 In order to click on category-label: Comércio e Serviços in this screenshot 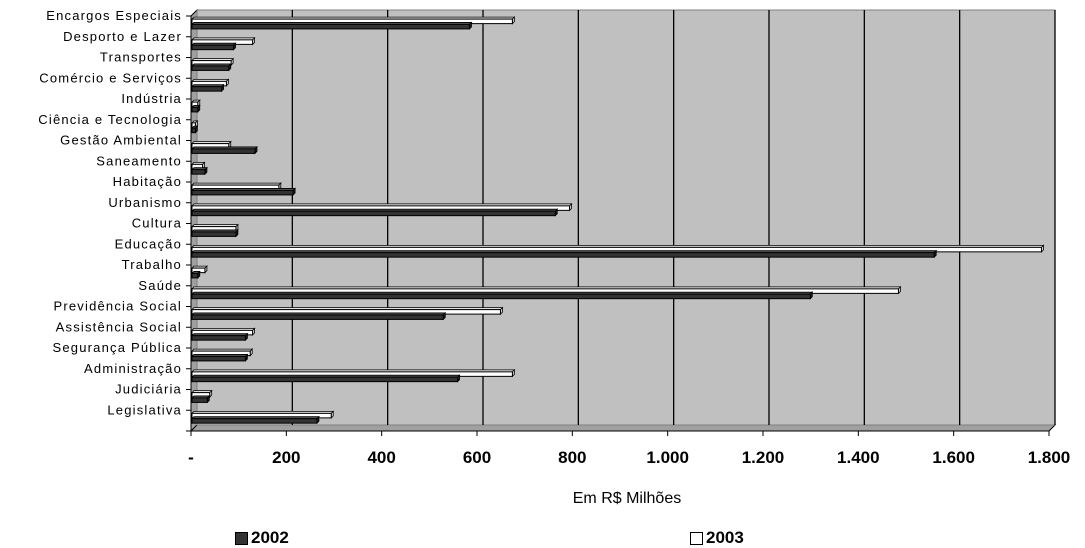, I will do `click(110, 77)`.